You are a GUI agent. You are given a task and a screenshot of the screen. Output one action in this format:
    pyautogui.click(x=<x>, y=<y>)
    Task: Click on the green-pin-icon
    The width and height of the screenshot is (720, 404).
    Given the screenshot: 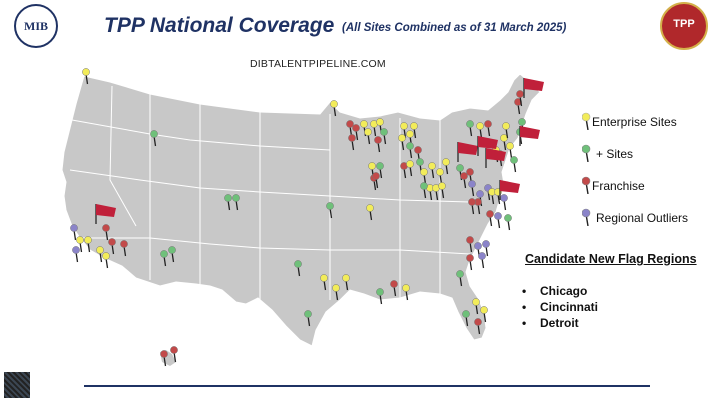 What is the action you would take?
    pyautogui.click(x=586, y=153)
    